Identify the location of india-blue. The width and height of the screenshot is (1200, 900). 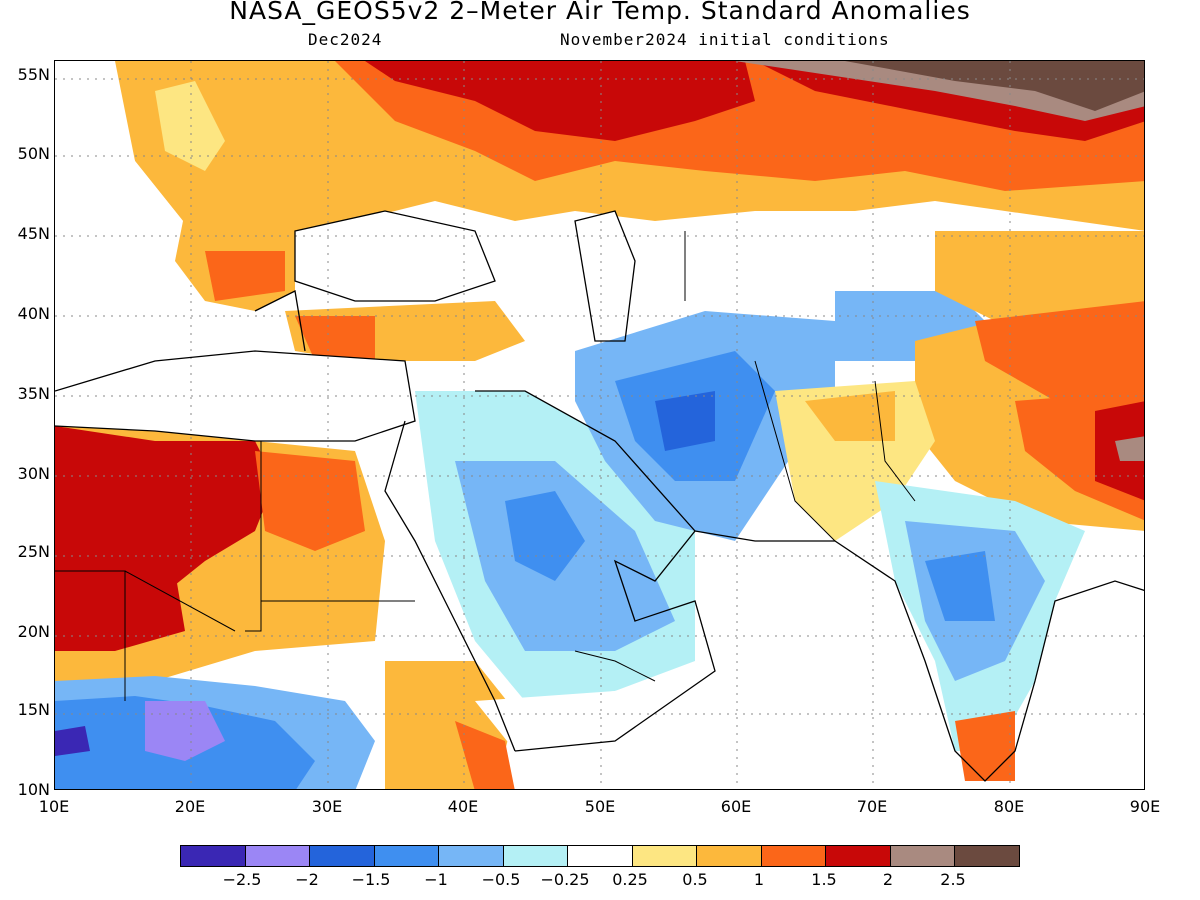
(960, 586).